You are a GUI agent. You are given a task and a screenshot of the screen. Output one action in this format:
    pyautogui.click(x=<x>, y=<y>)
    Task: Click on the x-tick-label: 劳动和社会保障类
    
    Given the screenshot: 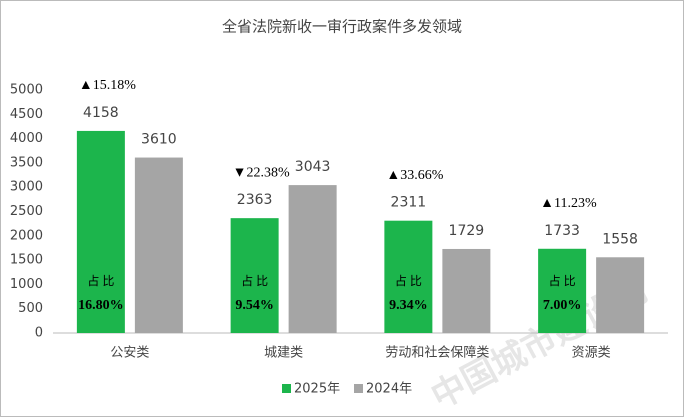 What is the action you would take?
    pyautogui.click(x=437, y=353)
    